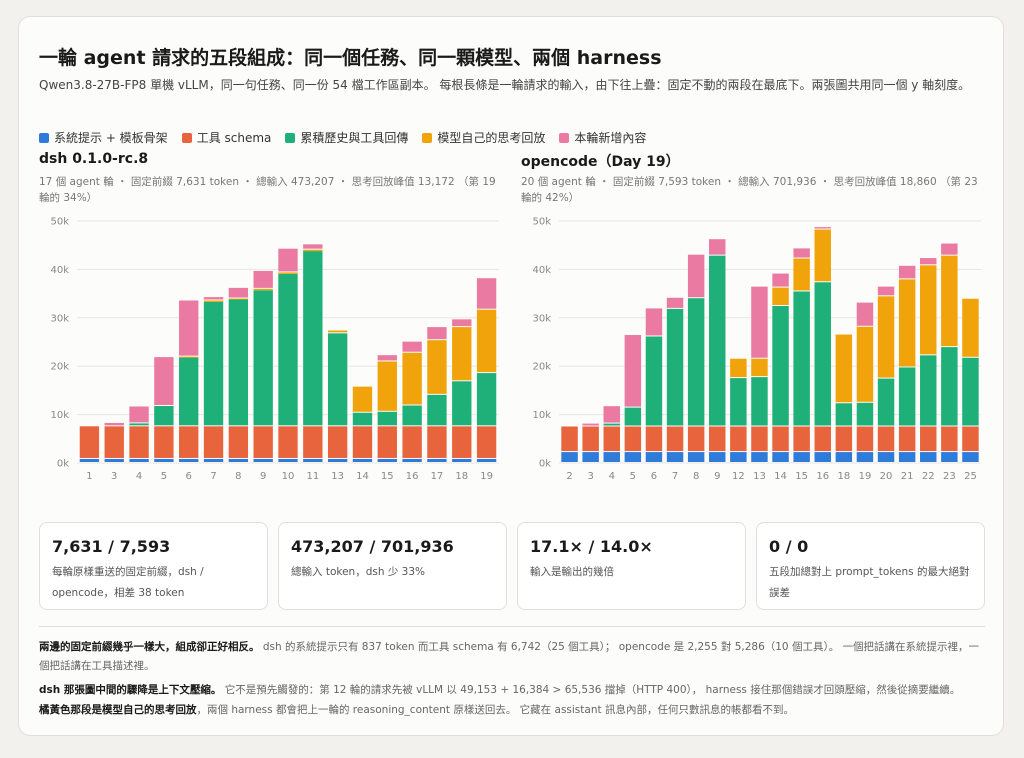 This screenshot has width=1024, height=758. What do you see at coordinates (213, 476) in the screenshot?
I see `x-tick-label: 7` at bounding box center [213, 476].